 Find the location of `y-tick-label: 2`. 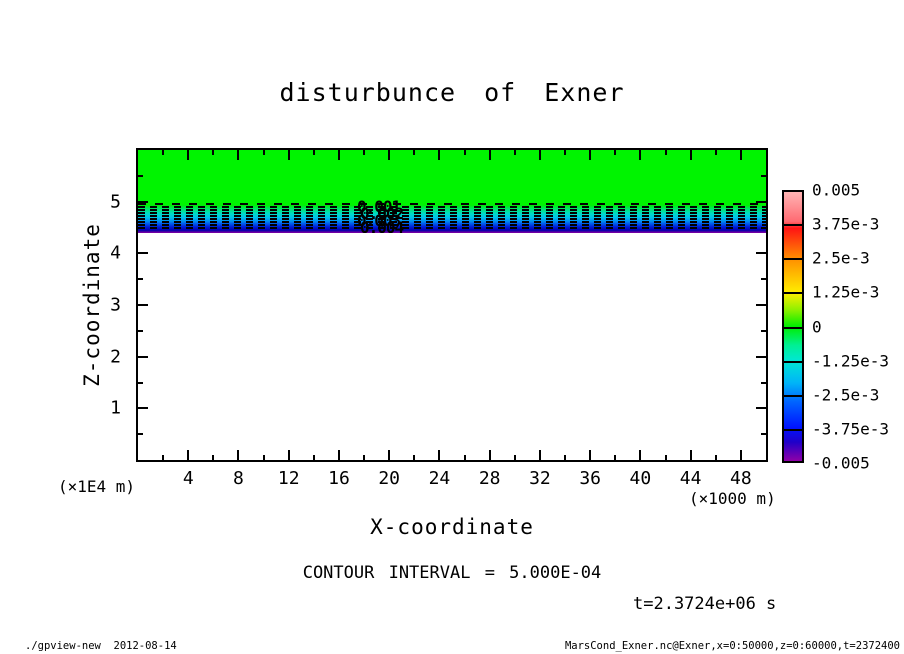

y-tick-label: 2 is located at coordinates (115, 357).